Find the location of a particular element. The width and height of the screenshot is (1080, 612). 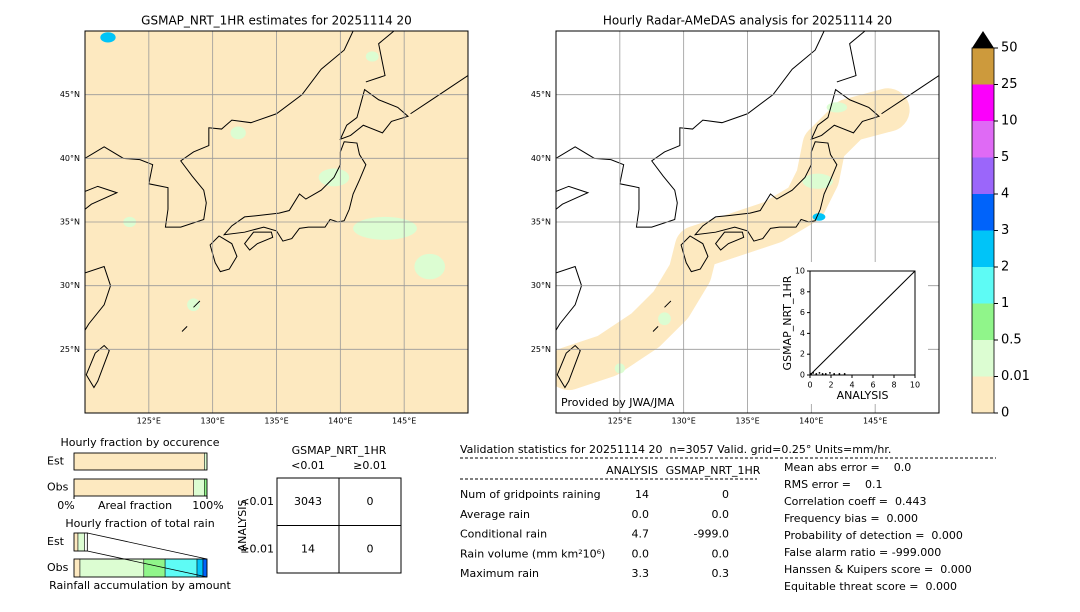

stat-label: Conditional rain is located at coordinates (503, 534).